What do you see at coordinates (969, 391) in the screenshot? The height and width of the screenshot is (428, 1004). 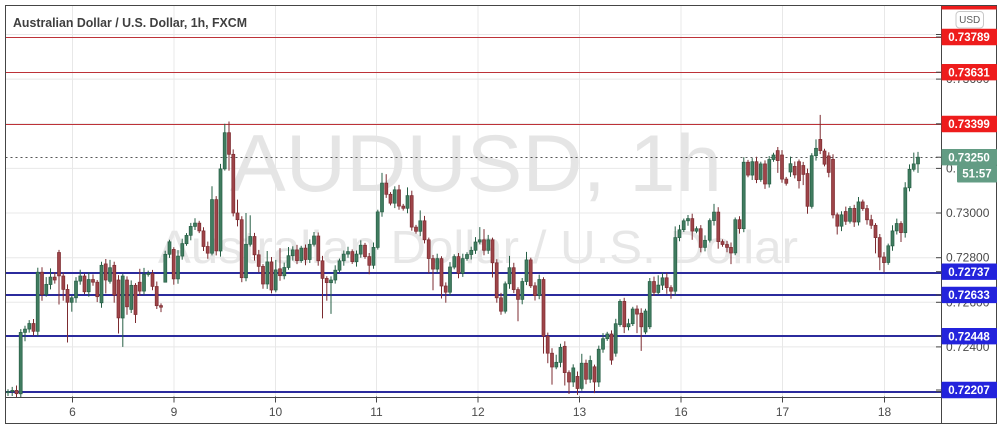 I see `svg-text: 0.72207` at bounding box center [969, 391].